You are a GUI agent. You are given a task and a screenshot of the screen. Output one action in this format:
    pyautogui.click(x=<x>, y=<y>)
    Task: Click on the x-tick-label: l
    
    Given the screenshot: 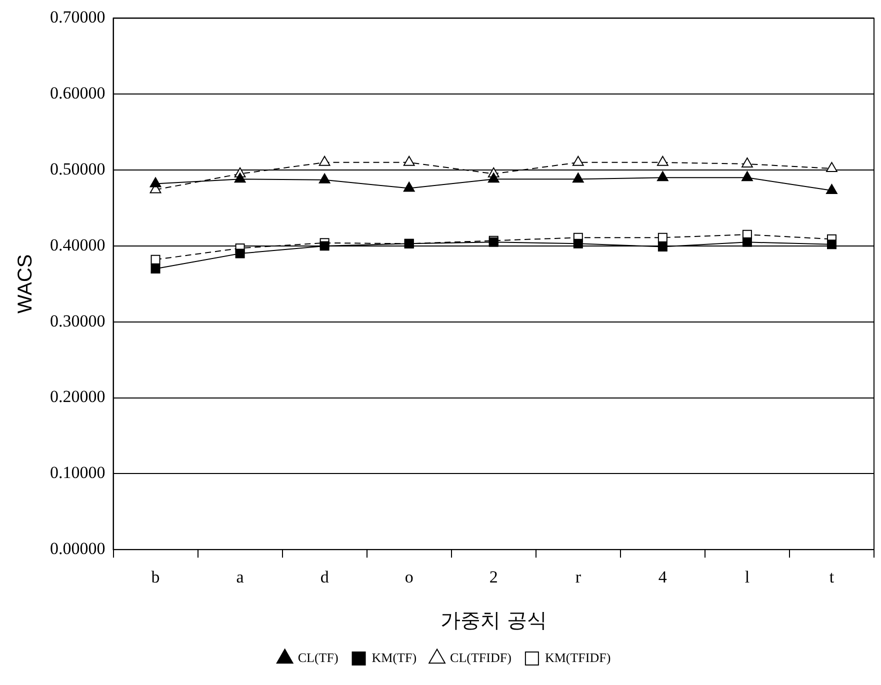 What is the action you would take?
    pyautogui.click(x=747, y=576)
    